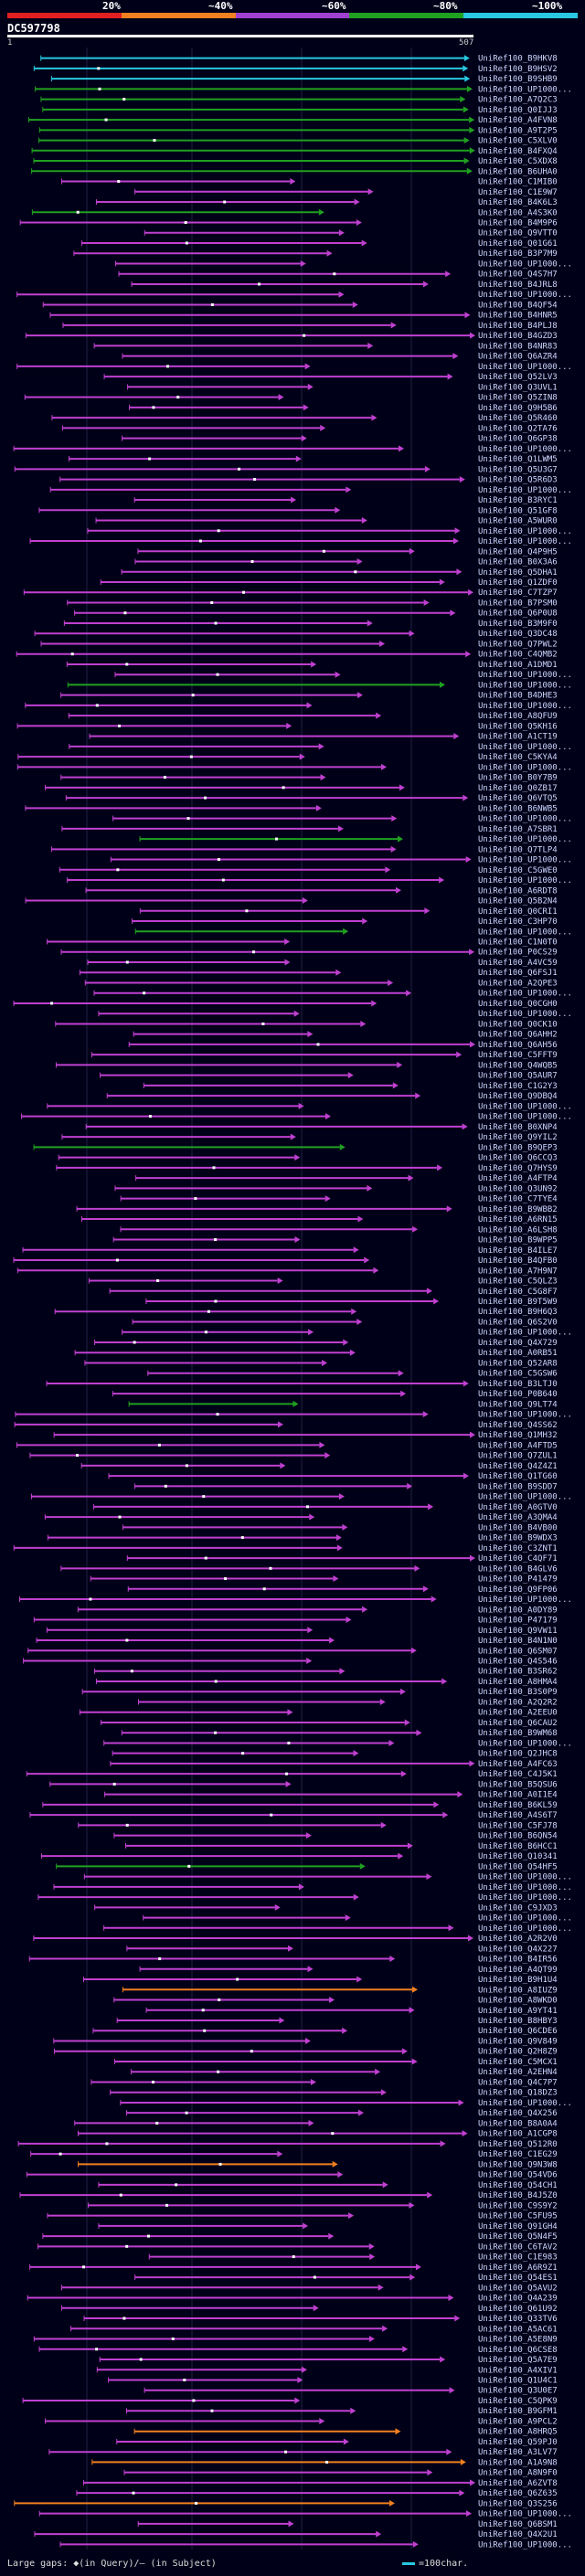 The image size is (585, 2576). I want to click on hit-label: UniRef100_Q6FSJ1, so click(518, 973).